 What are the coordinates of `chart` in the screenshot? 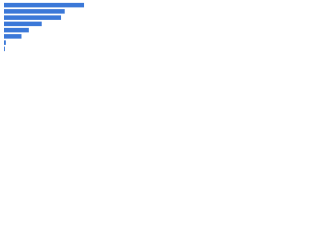 It's located at (44, 27).